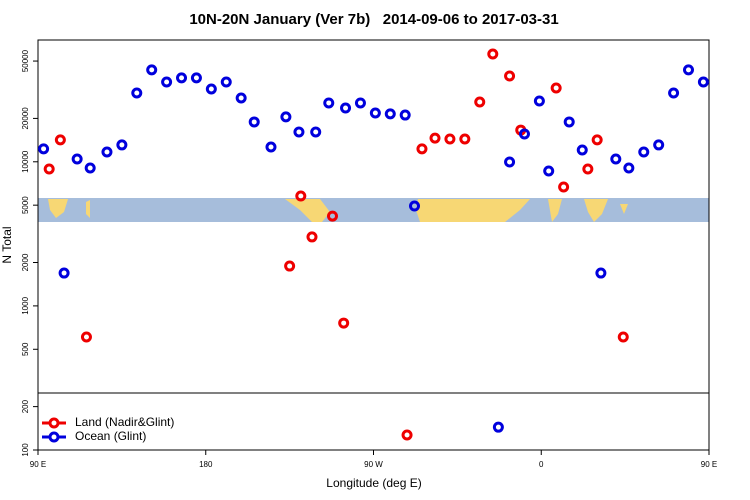 Image resolution: width=750 pixels, height=500 pixels. Describe the element at coordinates (25, 161) in the screenshot. I see `y-tick-label: 10000` at that location.